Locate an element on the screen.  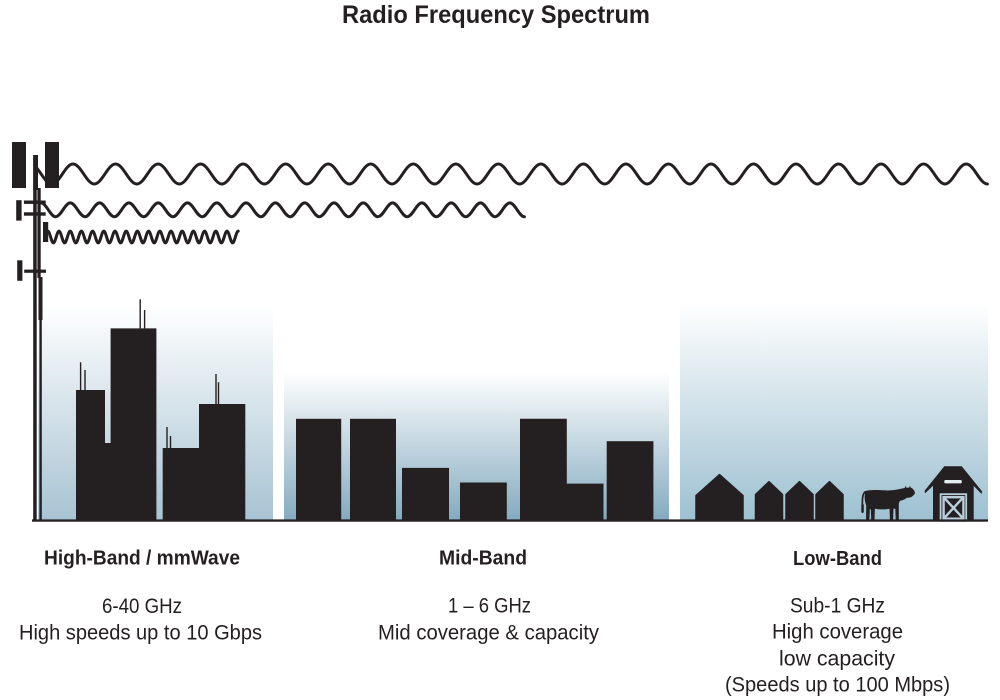
svg-text: (Speeds up to 100 Mbps) is located at coordinates (837, 685).